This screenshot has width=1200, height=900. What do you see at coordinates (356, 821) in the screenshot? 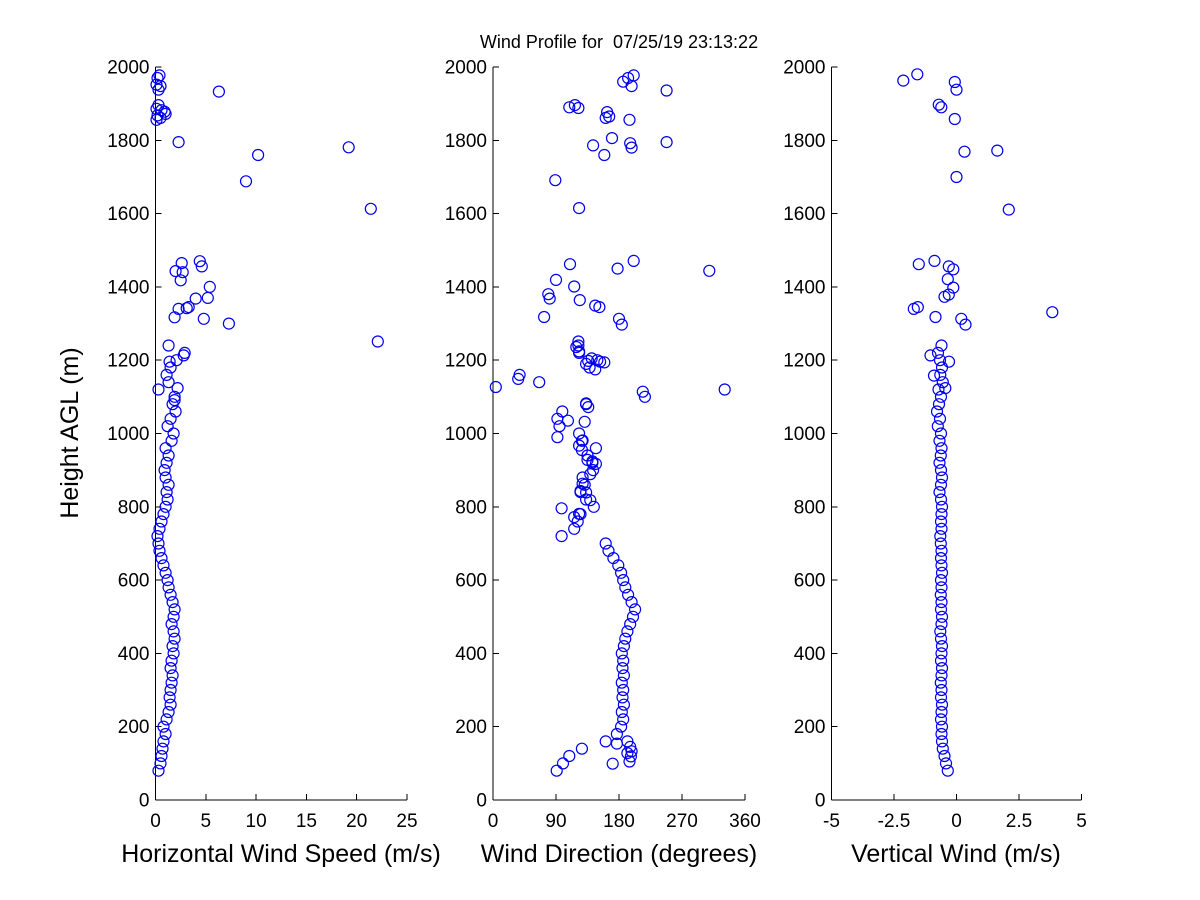
I see `x-tick-label: 20` at bounding box center [356, 821].